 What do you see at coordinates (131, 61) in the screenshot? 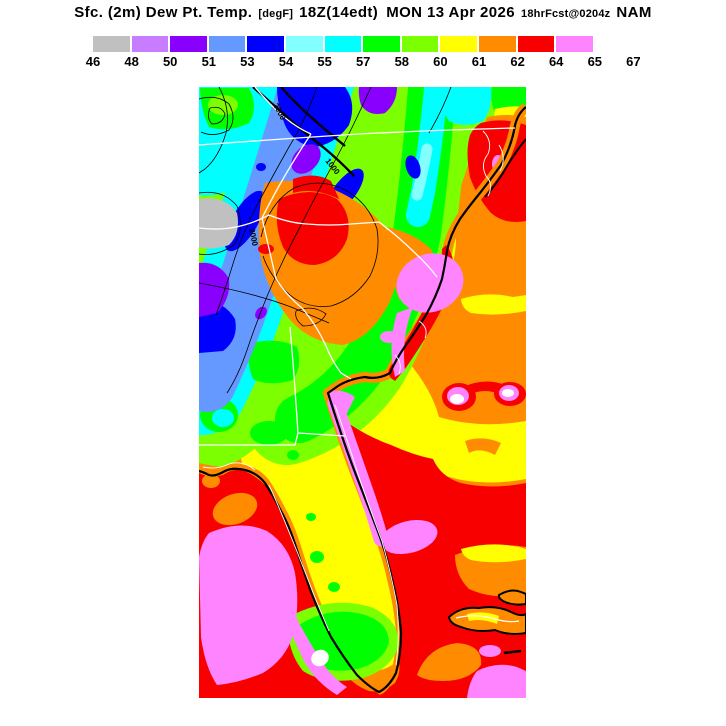
I see `legend-tick-48: 48` at bounding box center [131, 61].